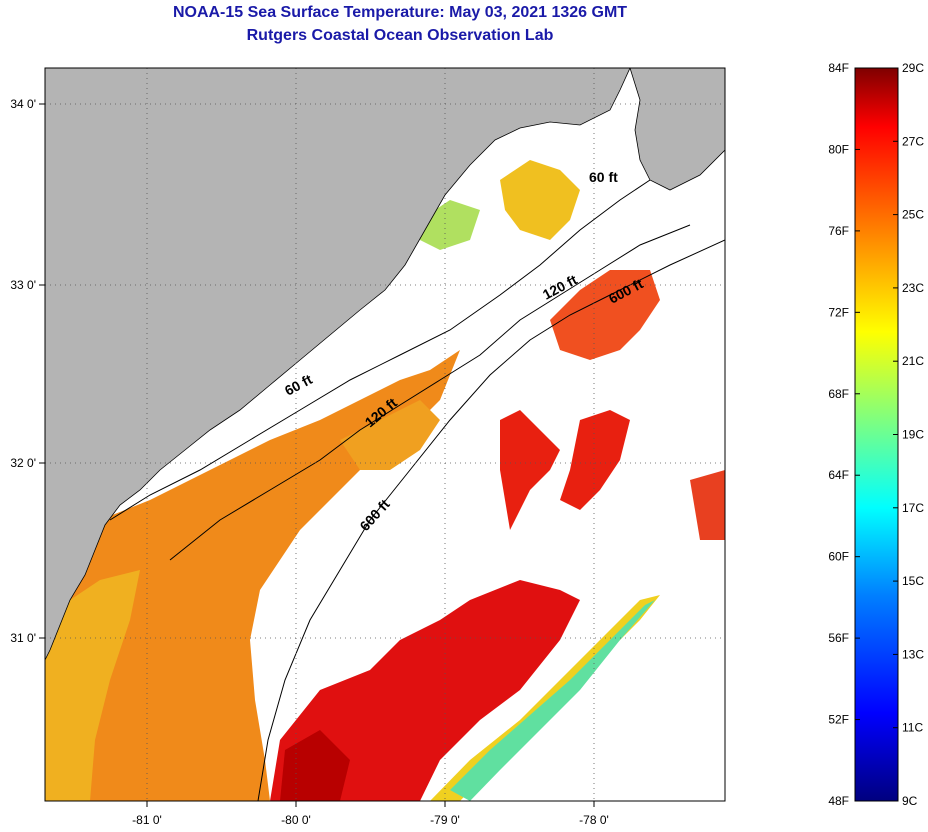  Describe the element at coordinates (445, 820) in the screenshot. I see `lon-tick-label: -79 0'` at that location.